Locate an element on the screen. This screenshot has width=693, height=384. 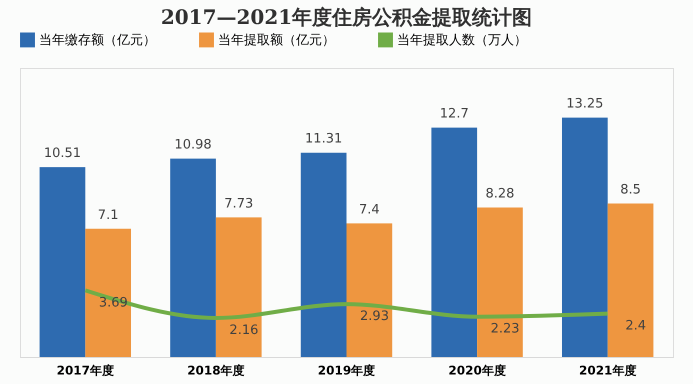
data-label: 7.73 is located at coordinates (239, 204).